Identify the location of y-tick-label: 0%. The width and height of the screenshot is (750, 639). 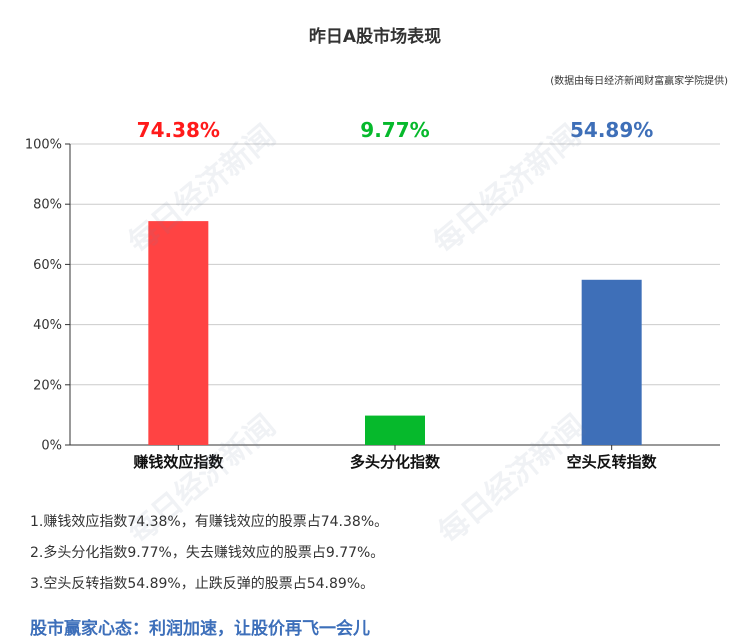
(51, 446).